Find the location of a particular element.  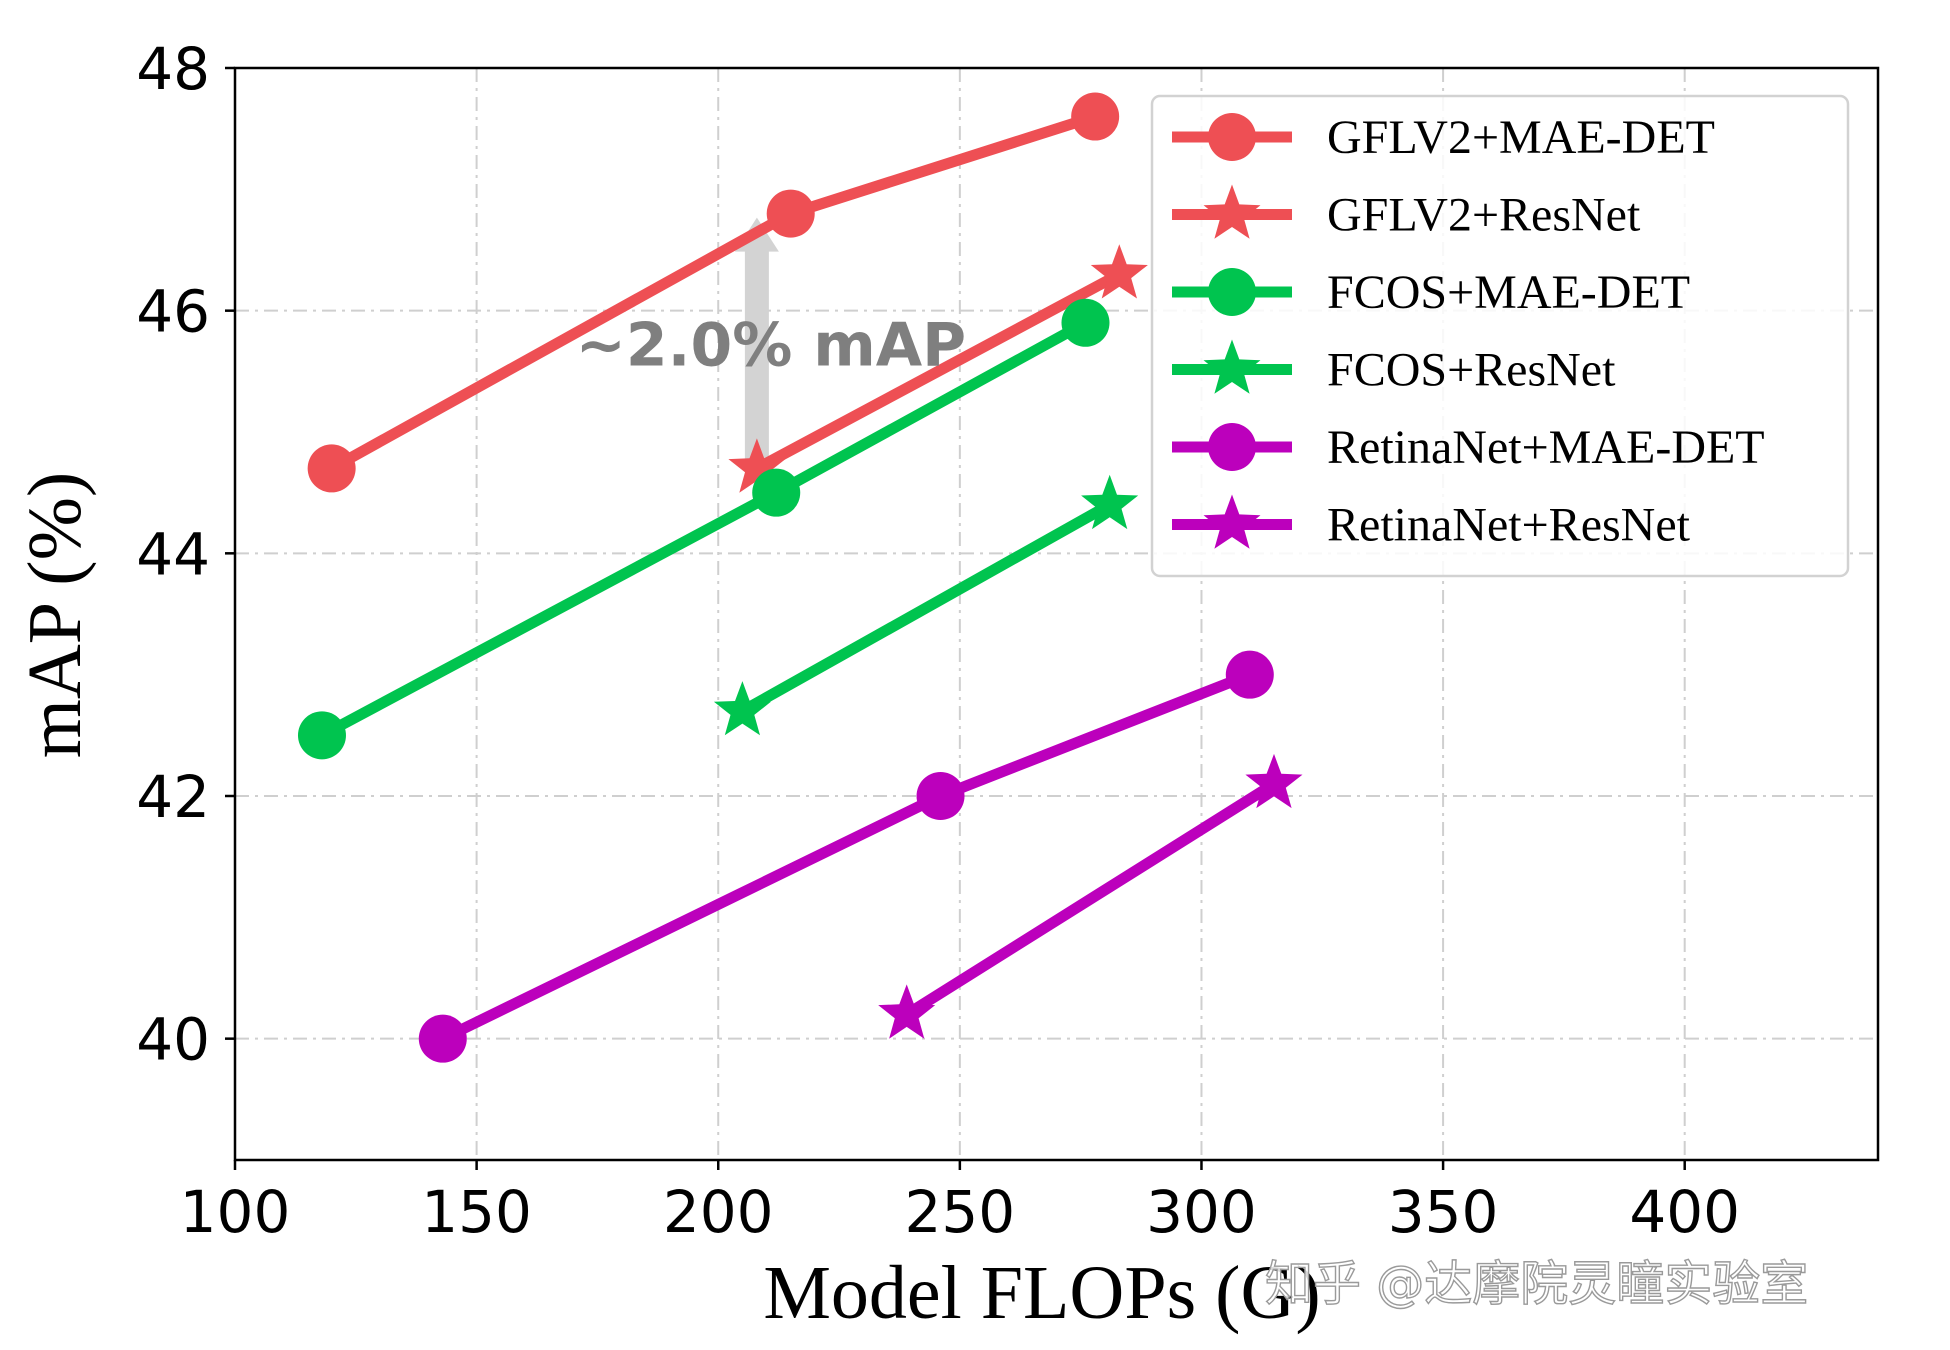

series-gflv2-mae-det is located at coordinates (713, 292).